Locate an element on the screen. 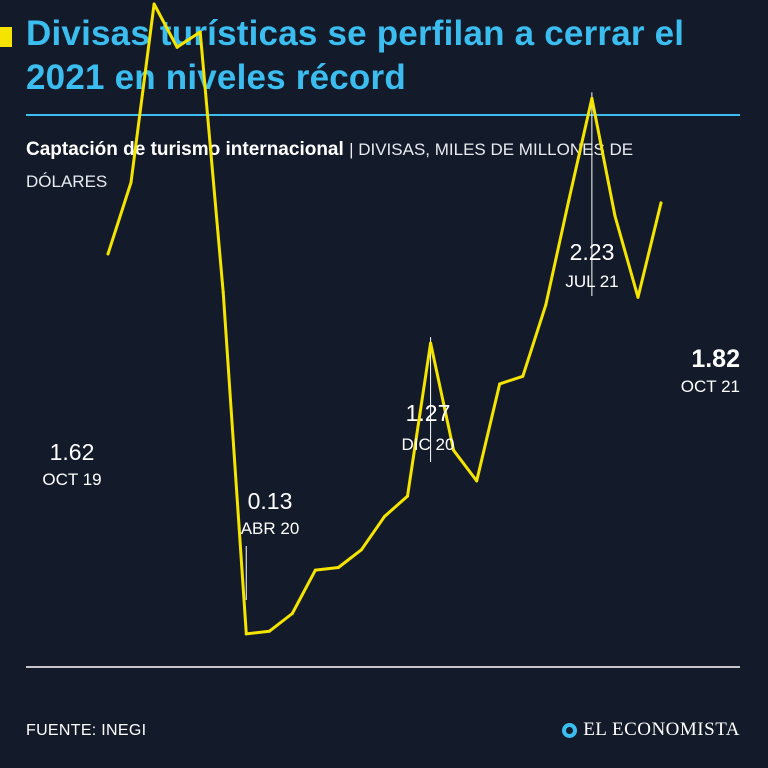 Image resolution: width=768 pixels, height=768 pixels. brand-name: EL ECONOMISTA is located at coordinates (661, 729).